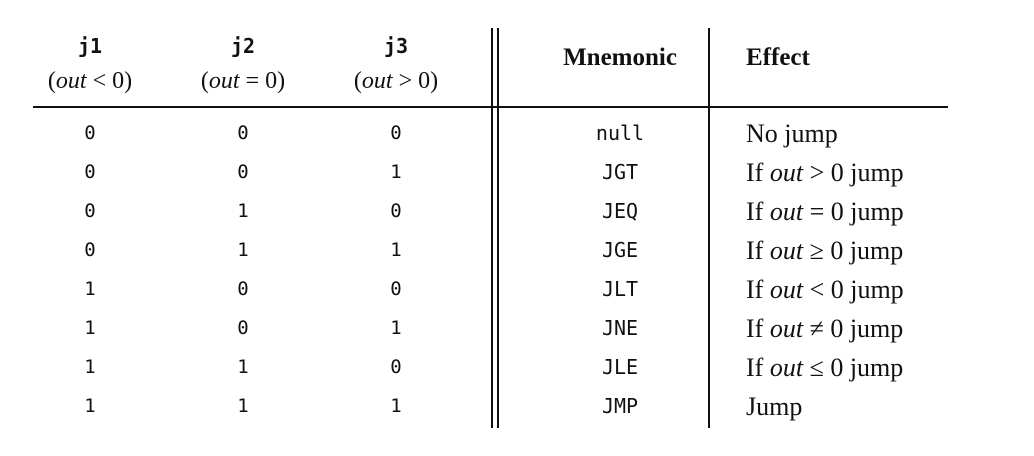 This screenshot has height=456, width=1034. Describe the element at coordinates (498, 228) in the screenshot. I see `double-divider-right` at that location.